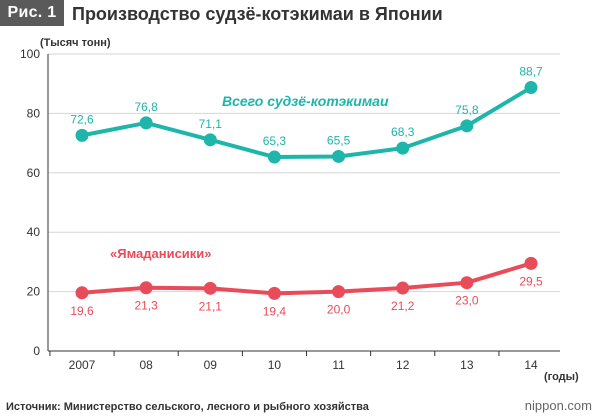 This screenshot has width=600, height=420. I want to click on x-tick-label: 08, so click(146, 365).